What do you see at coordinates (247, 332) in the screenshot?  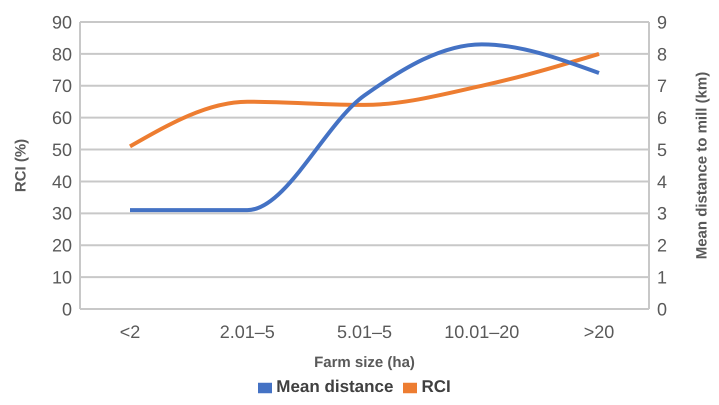 I see `x-tick-label: 2.01–5` at bounding box center [247, 332].